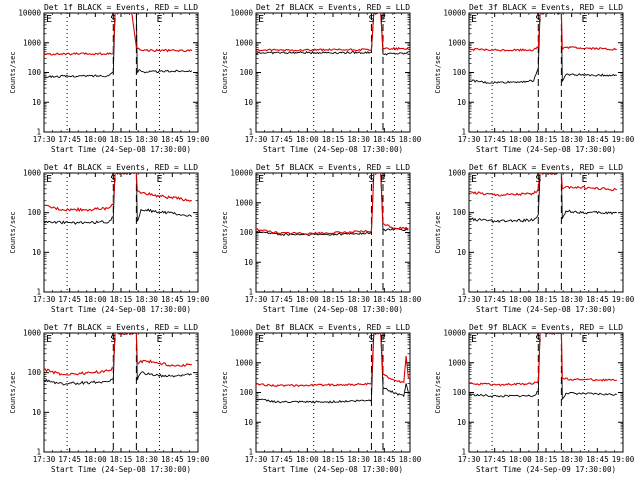 This screenshot has height=484, width=640. I want to click on chart-title: Det 4f BLACK = Events, RED = LLD, so click(121, 167).